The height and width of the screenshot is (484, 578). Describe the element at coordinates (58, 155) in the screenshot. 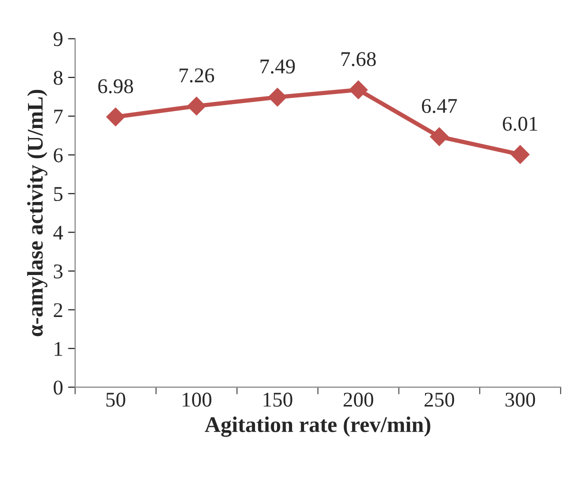

I see `y-tick-label: 6` at that location.